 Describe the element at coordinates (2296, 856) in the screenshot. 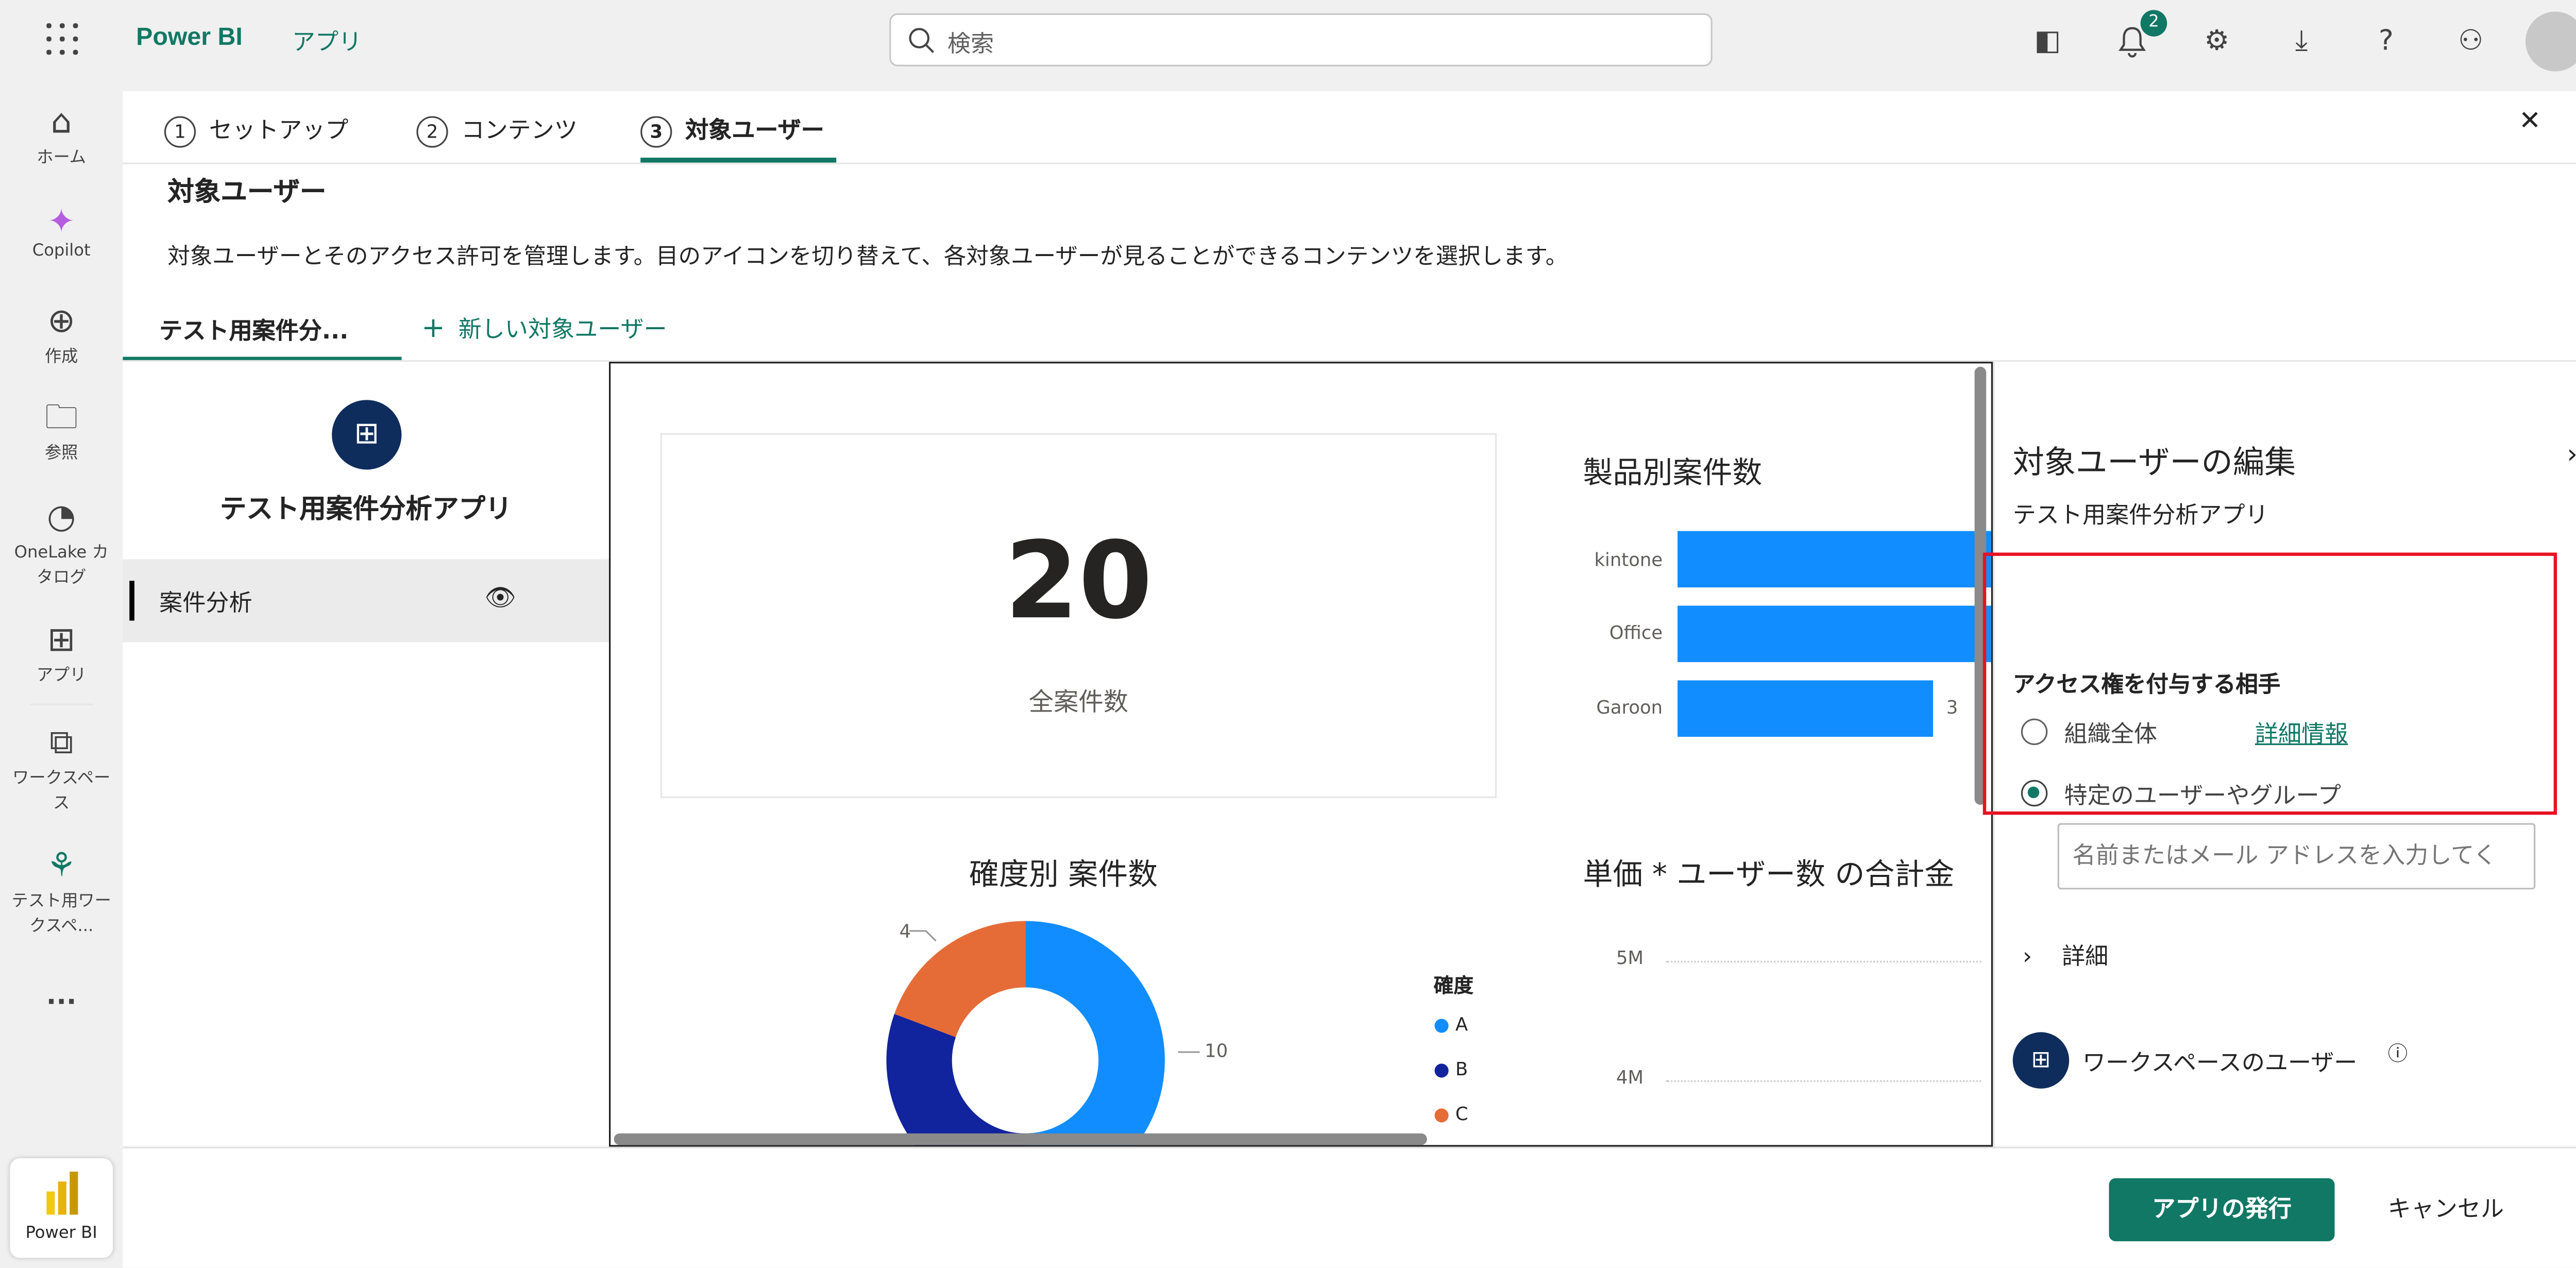

I see `user-search-input` at that location.